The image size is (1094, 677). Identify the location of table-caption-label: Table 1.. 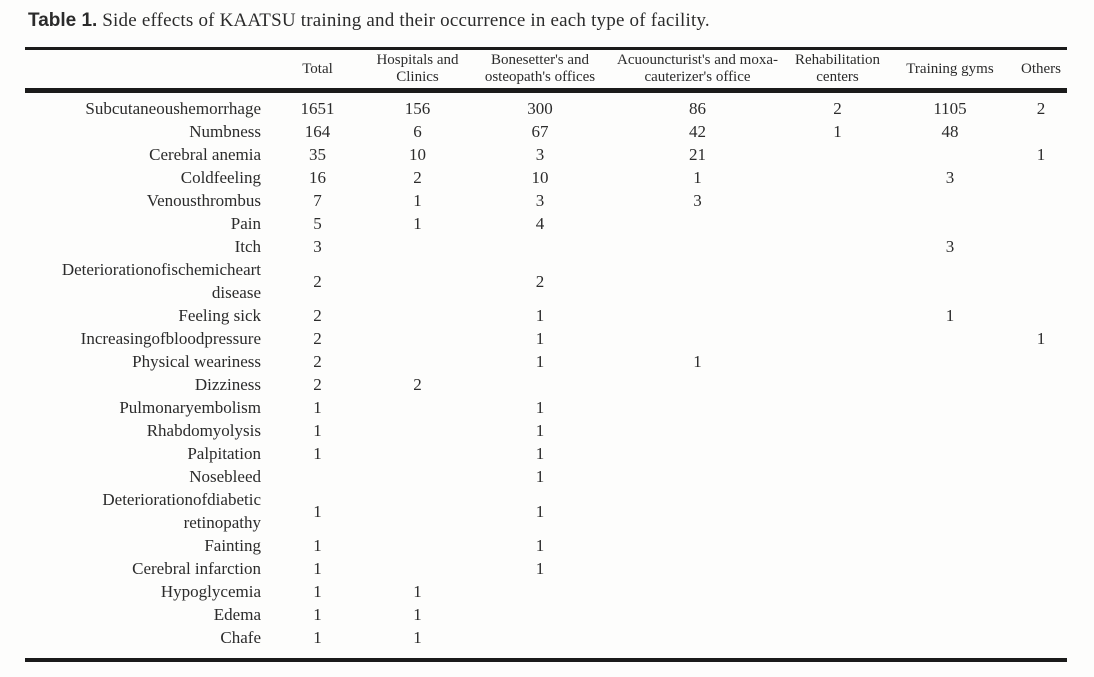
(63, 20).